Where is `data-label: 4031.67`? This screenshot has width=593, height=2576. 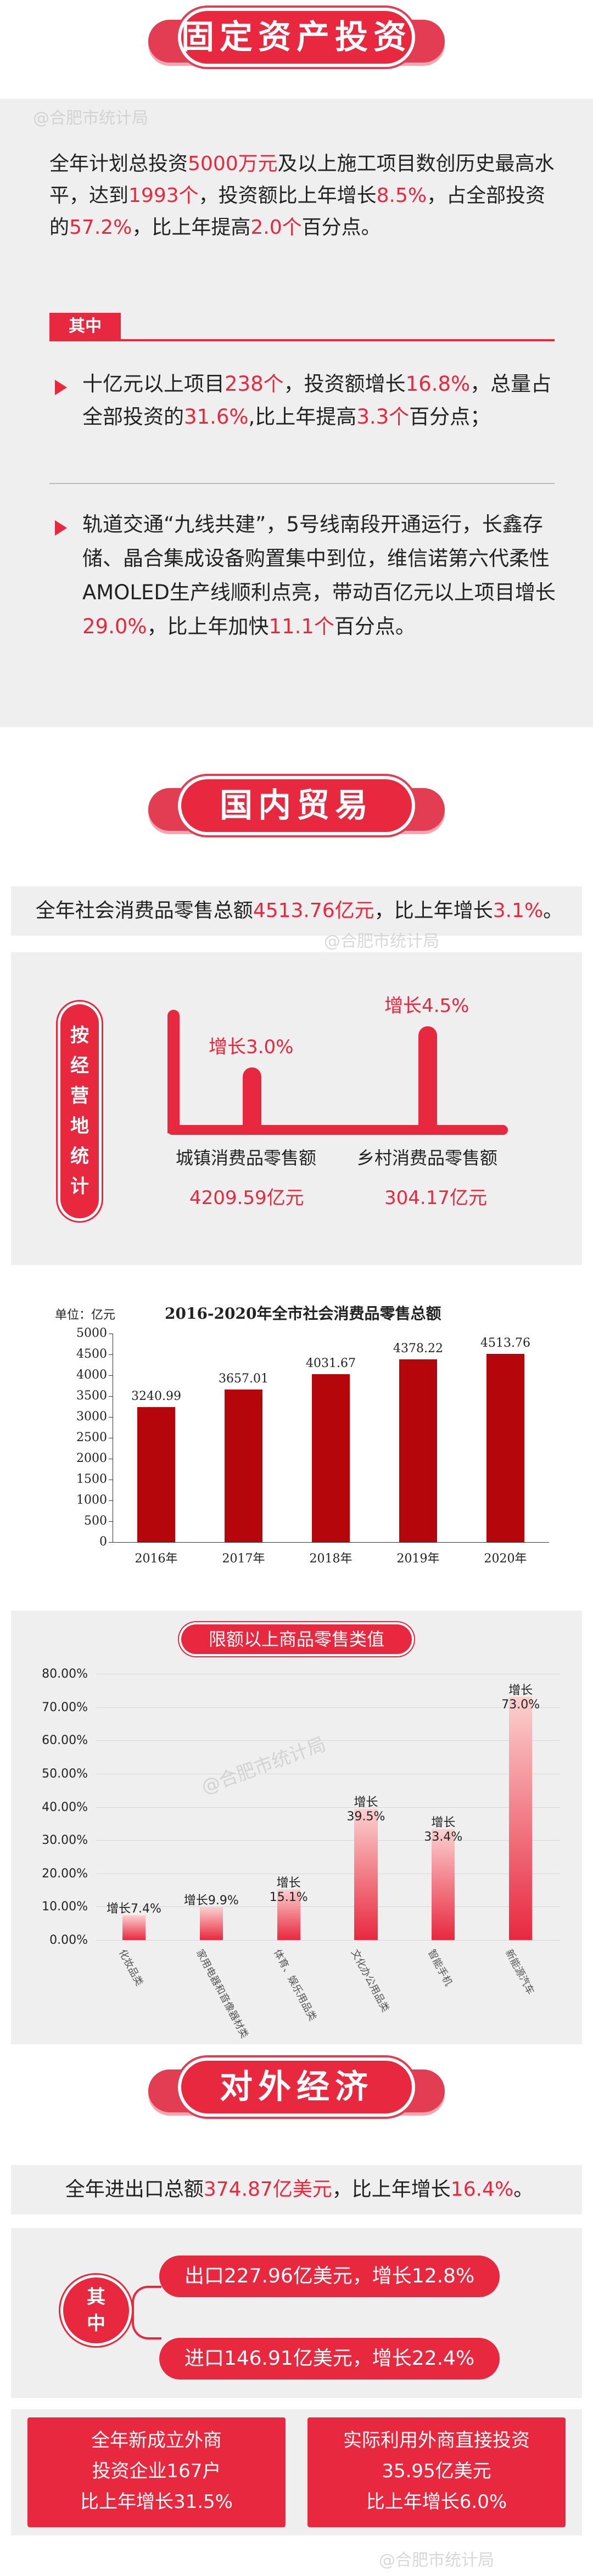
data-label: 4031.67 is located at coordinates (331, 1363).